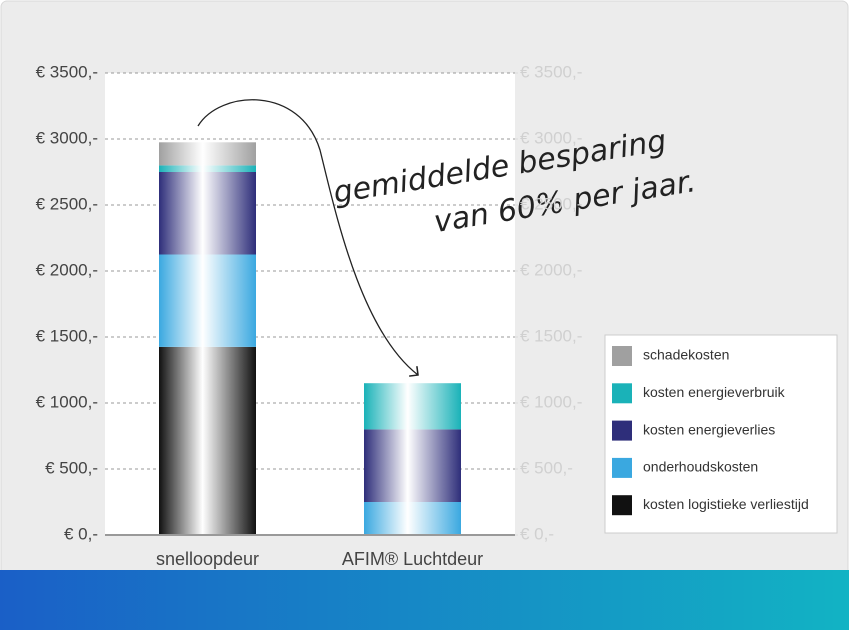 The width and height of the screenshot is (849, 630). I want to click on legend-label: kosten energieverlies, so click(709, 429).